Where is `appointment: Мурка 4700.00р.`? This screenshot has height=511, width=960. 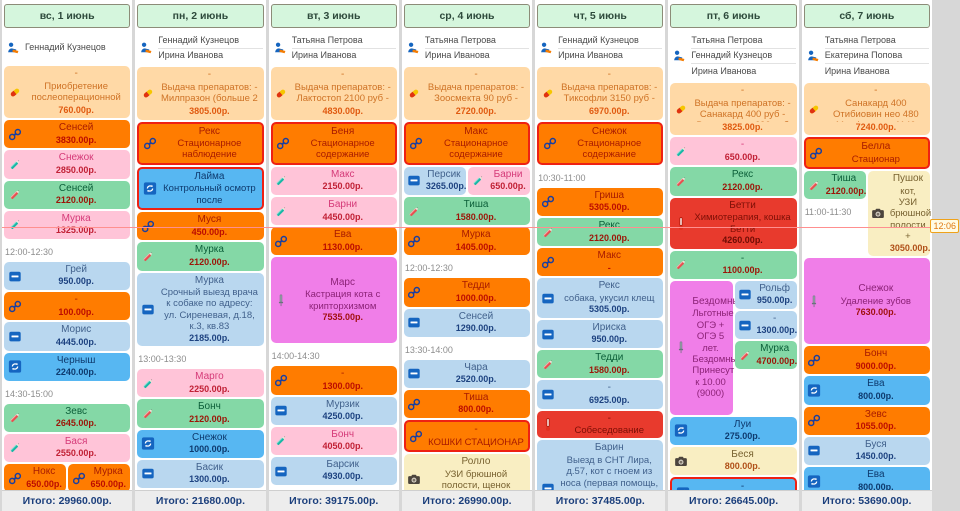
appointment: Мурка 4700.00р. is located at coordinates (765, 355).